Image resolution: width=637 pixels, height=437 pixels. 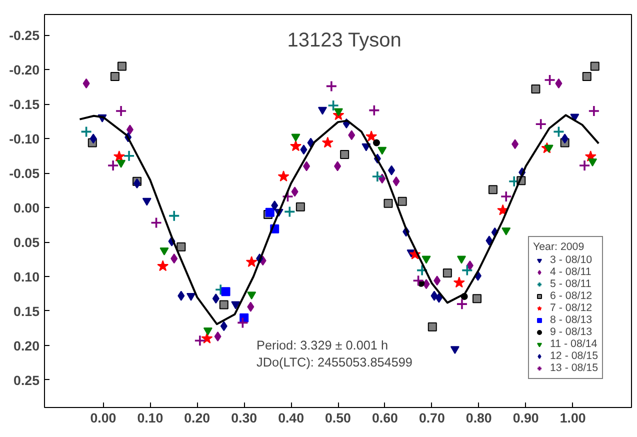 What do you see at coordinates (27, 311) in the screenshot?
I see `y-tick-label: 0.15` at bounding box center [27, 311].